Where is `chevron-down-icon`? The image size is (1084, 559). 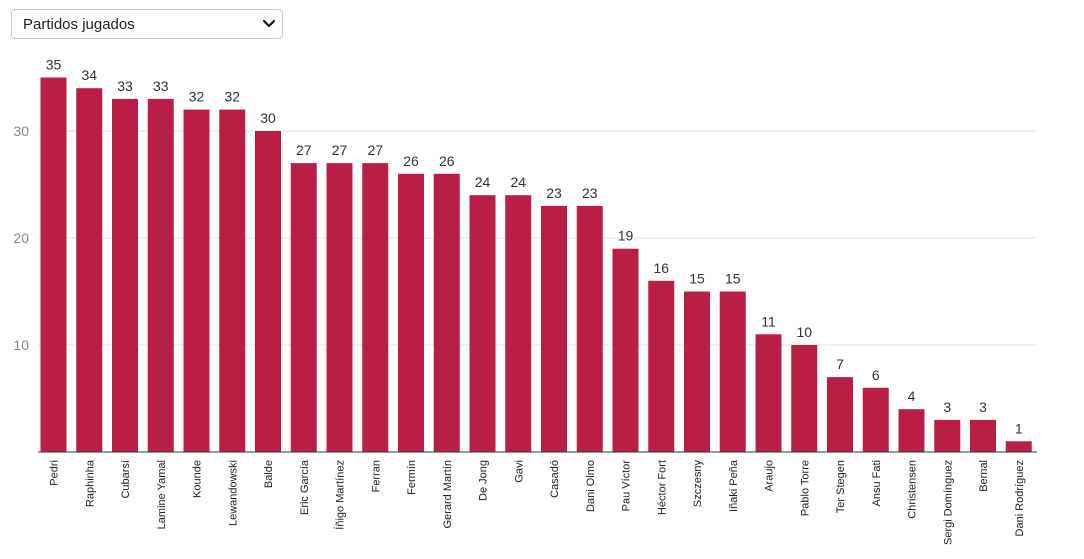 chevron-down-icon is located at coordinates (269, 24).